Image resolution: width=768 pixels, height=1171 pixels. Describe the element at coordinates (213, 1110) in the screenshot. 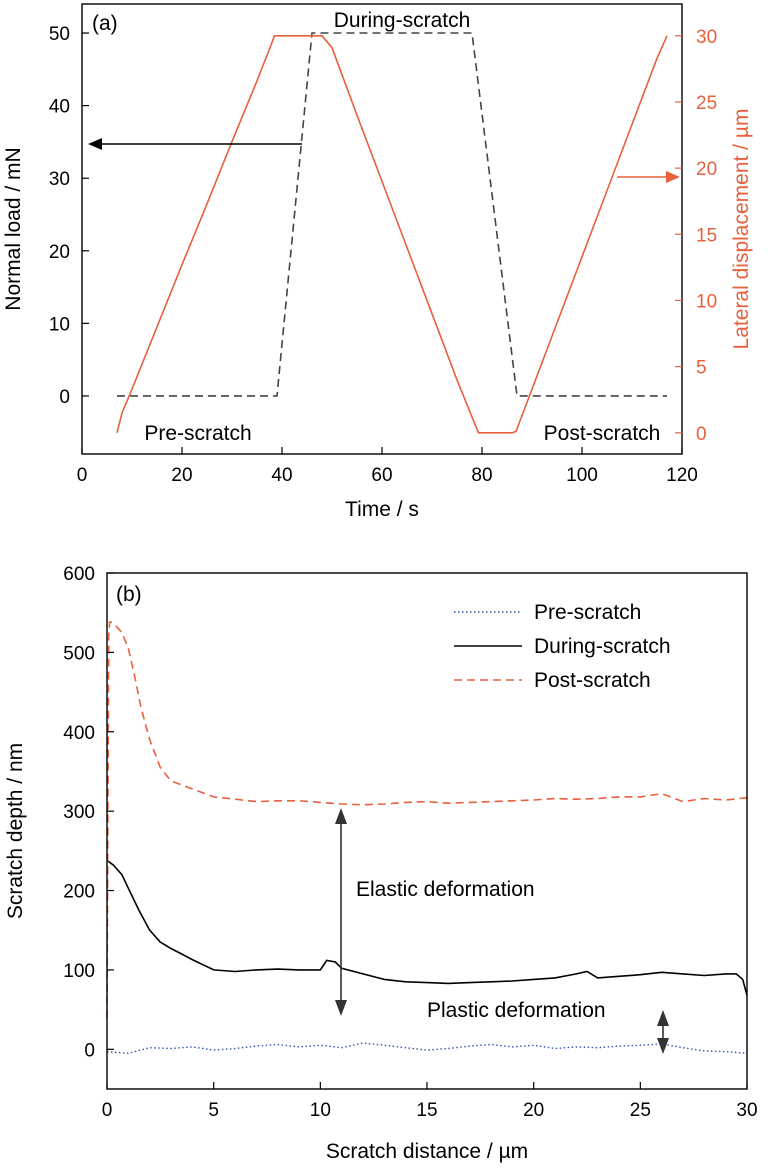

I see `x-tick-label: 5` at that location.